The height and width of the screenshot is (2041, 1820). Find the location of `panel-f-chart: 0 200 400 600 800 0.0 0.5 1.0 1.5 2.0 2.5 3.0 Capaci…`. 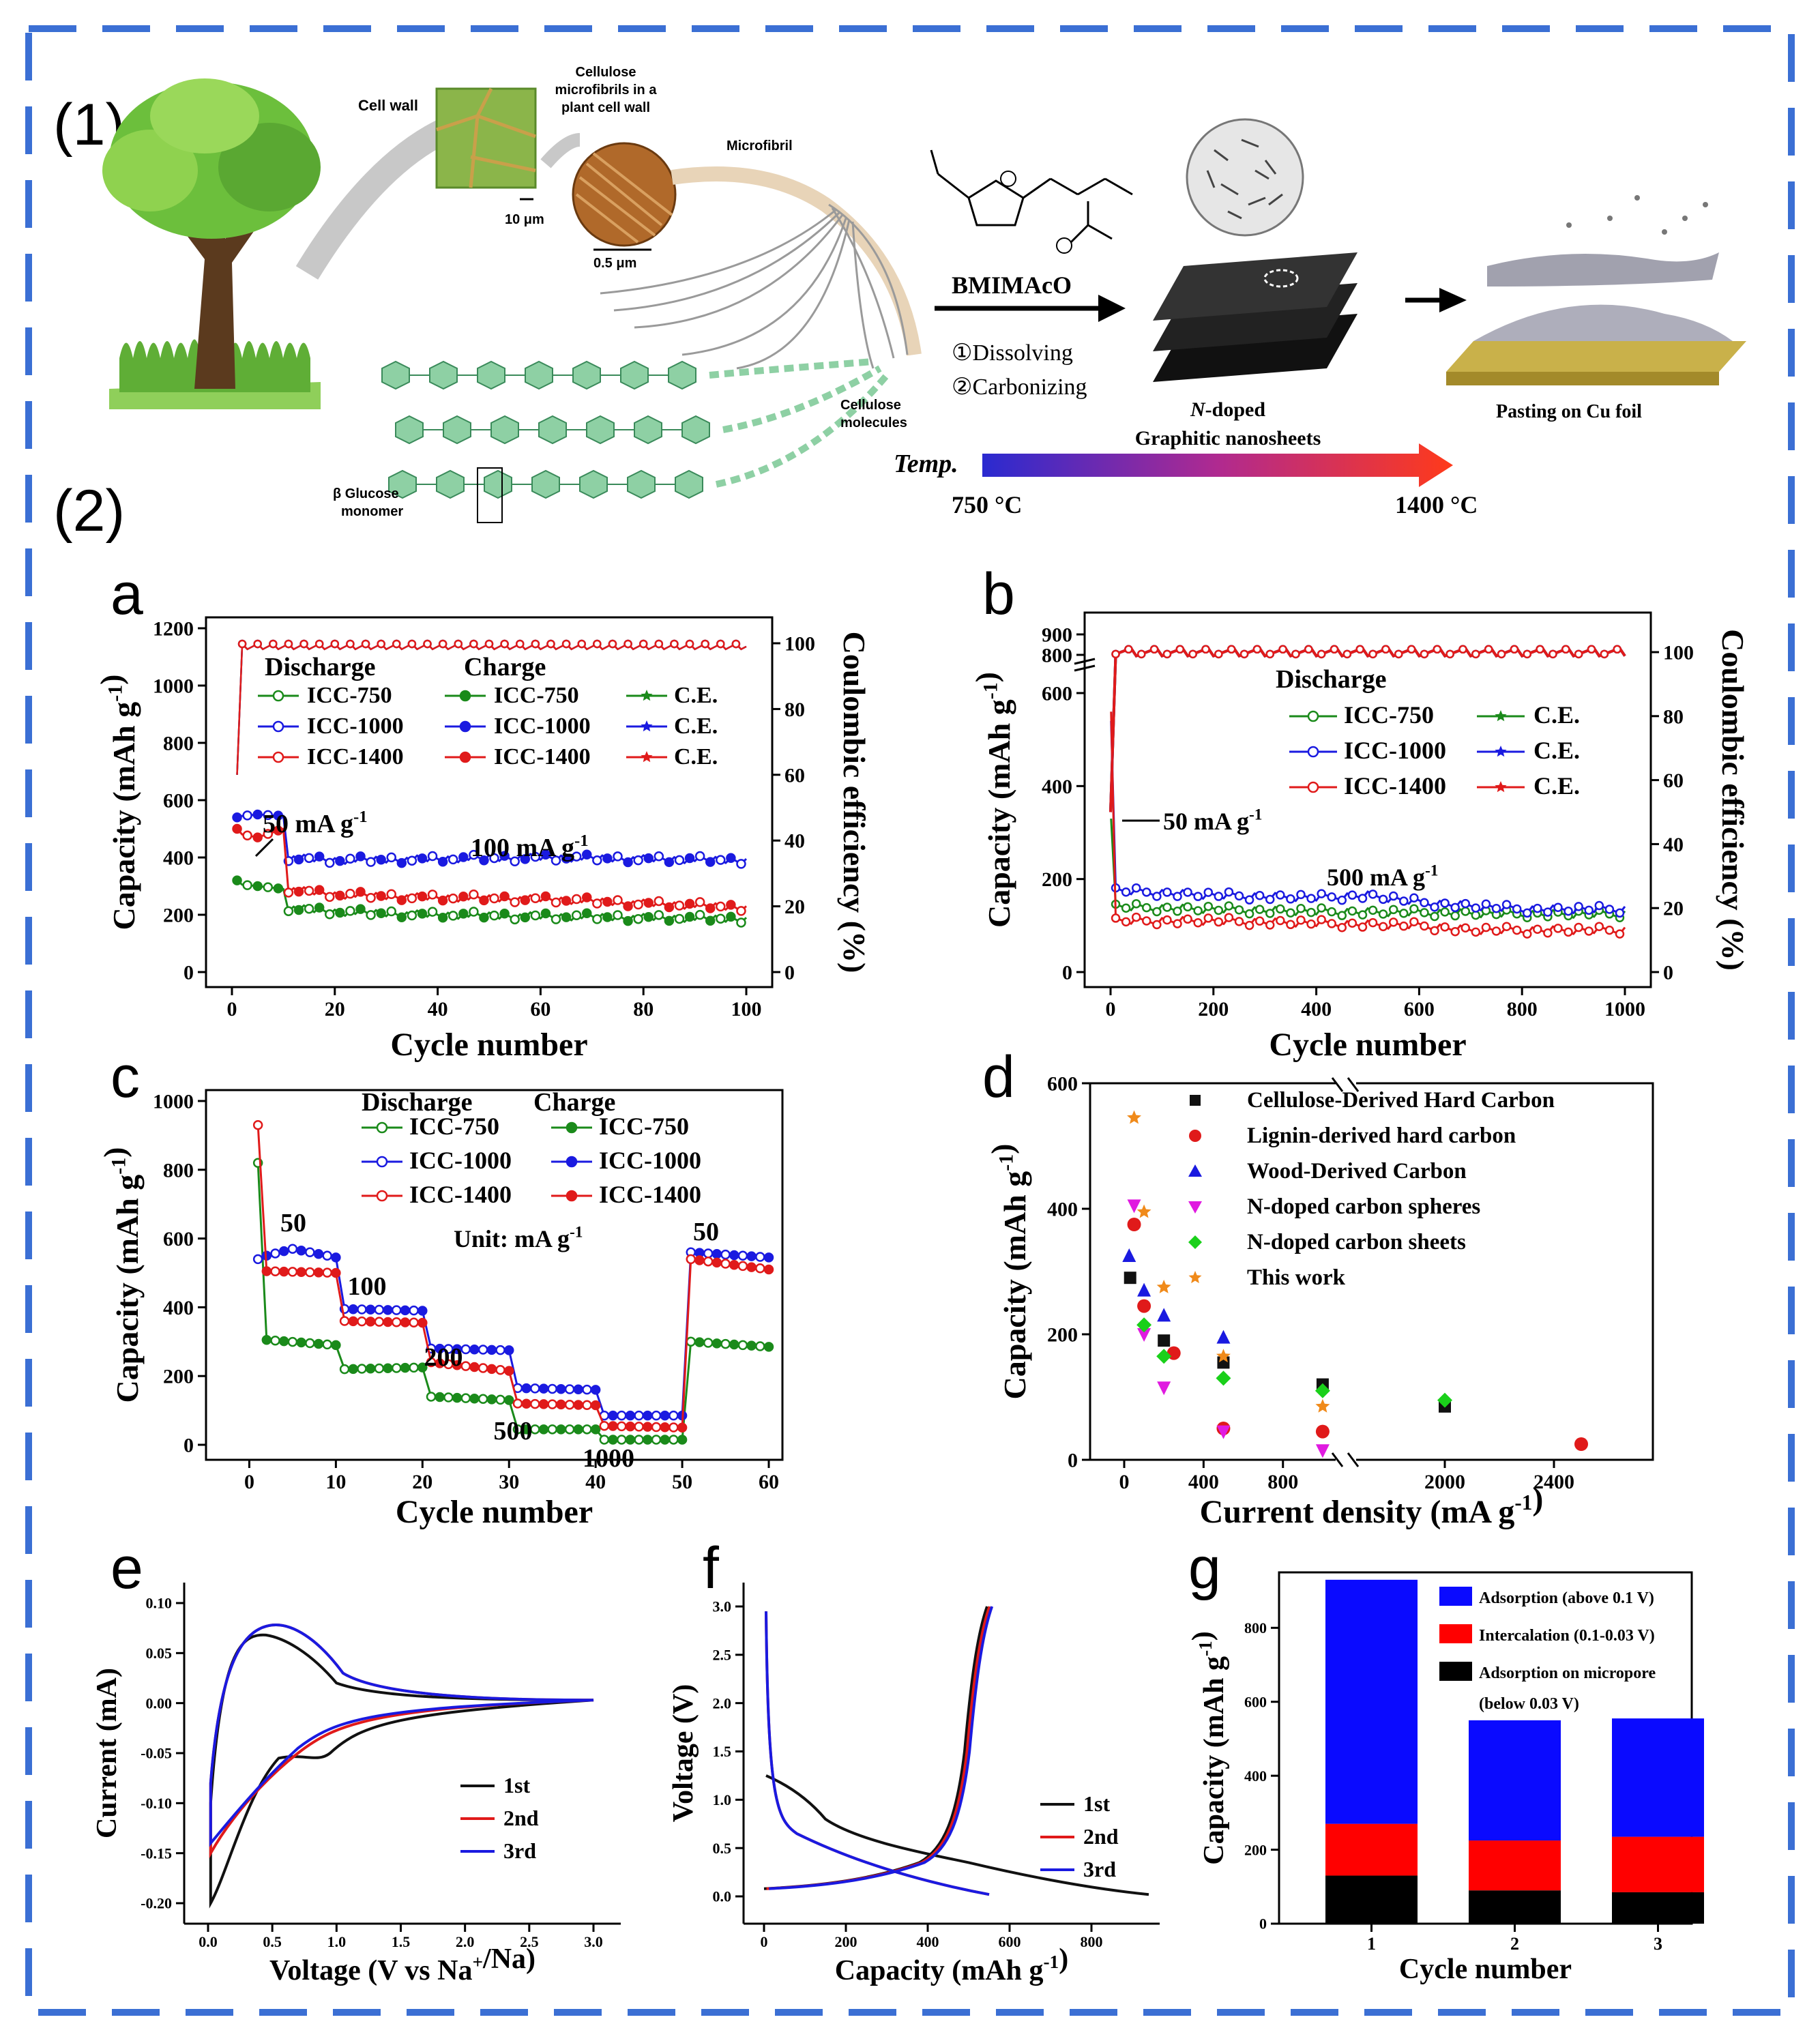

panel-f-chart: 0 200 400 600 800 0.0 0.5 1.0 1.5 2.0 2.5 3.0 Capaci… is located at coordinates (914, 1784).